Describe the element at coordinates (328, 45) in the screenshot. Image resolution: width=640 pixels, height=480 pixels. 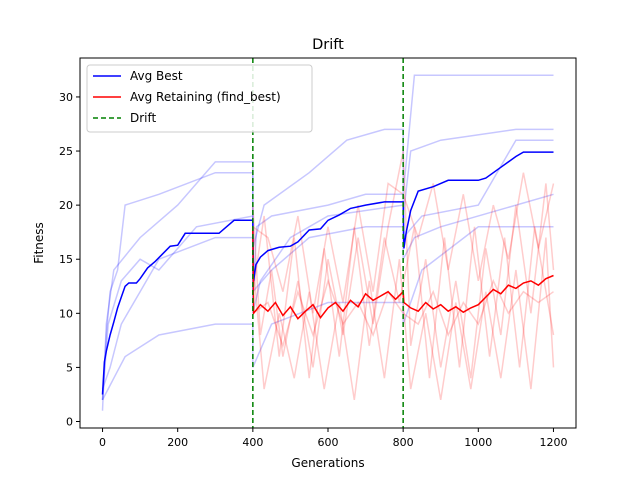
I see `chart-title: Drift` at that location.